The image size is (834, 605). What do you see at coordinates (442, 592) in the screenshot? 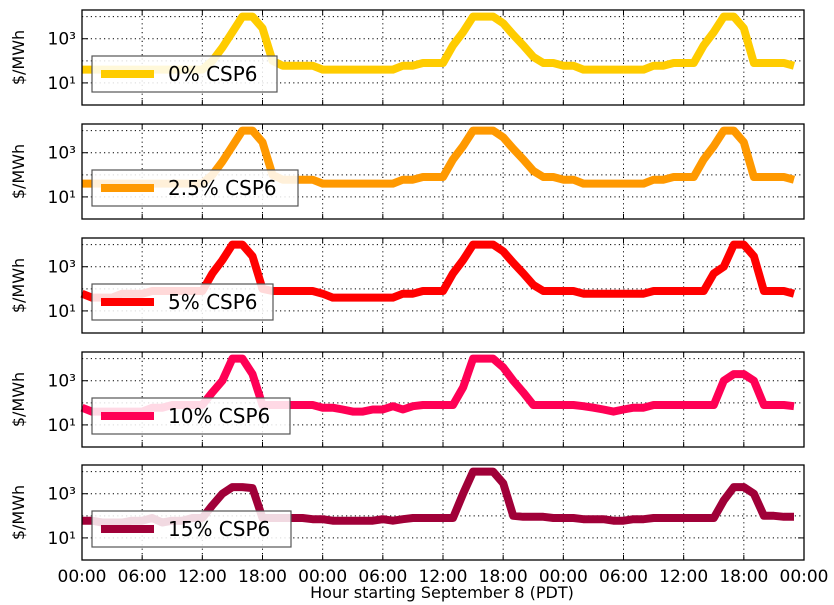
I see `x-axis-label: Hour starting September 8 (PDT)` at bounding box center [442, 592].